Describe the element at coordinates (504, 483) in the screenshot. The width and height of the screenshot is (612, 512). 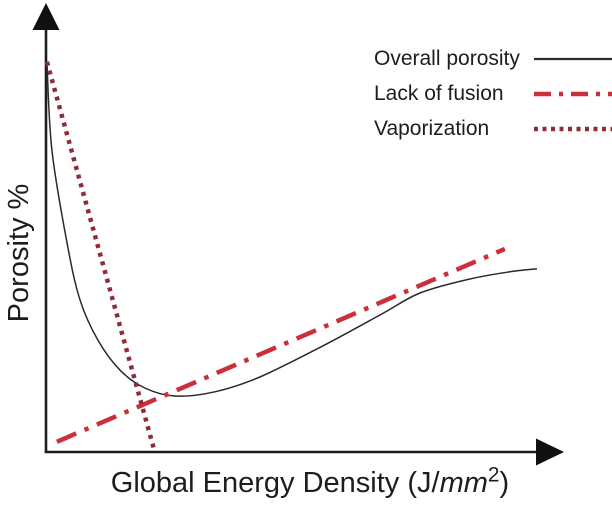
I see `x-axis-label-close: )` at that location.